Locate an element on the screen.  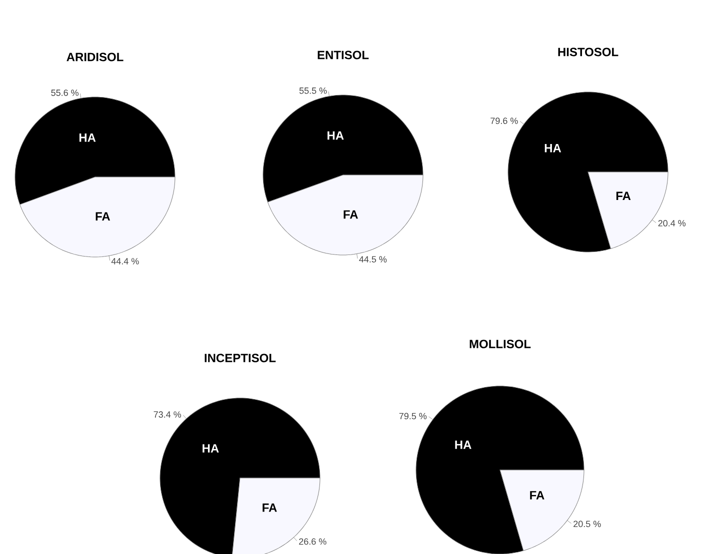
data-label: 44.4 % is located at coordinates (125, 261).